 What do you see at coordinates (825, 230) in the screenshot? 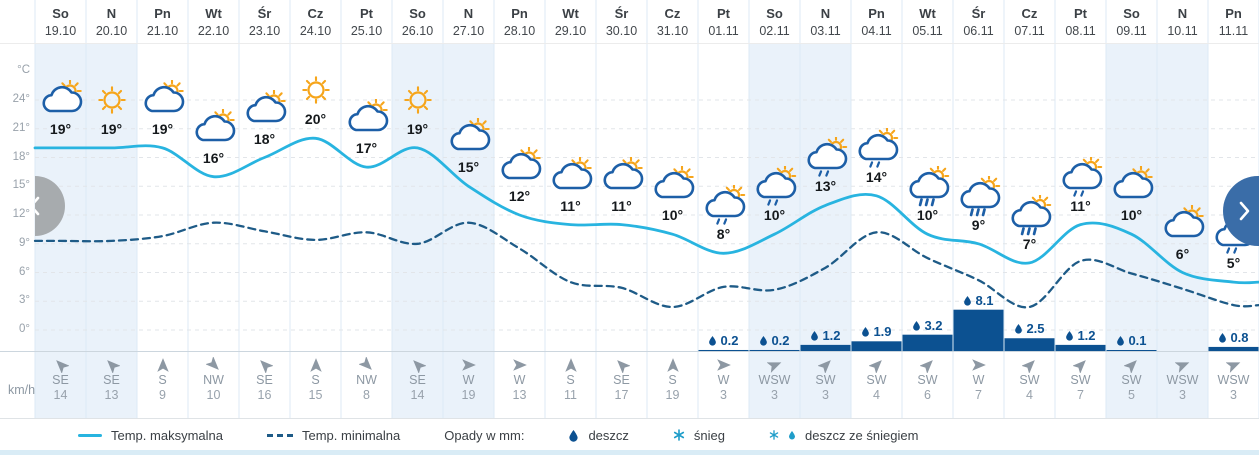
I see `weekend-column-highlight` at bounding box center [825, 230].